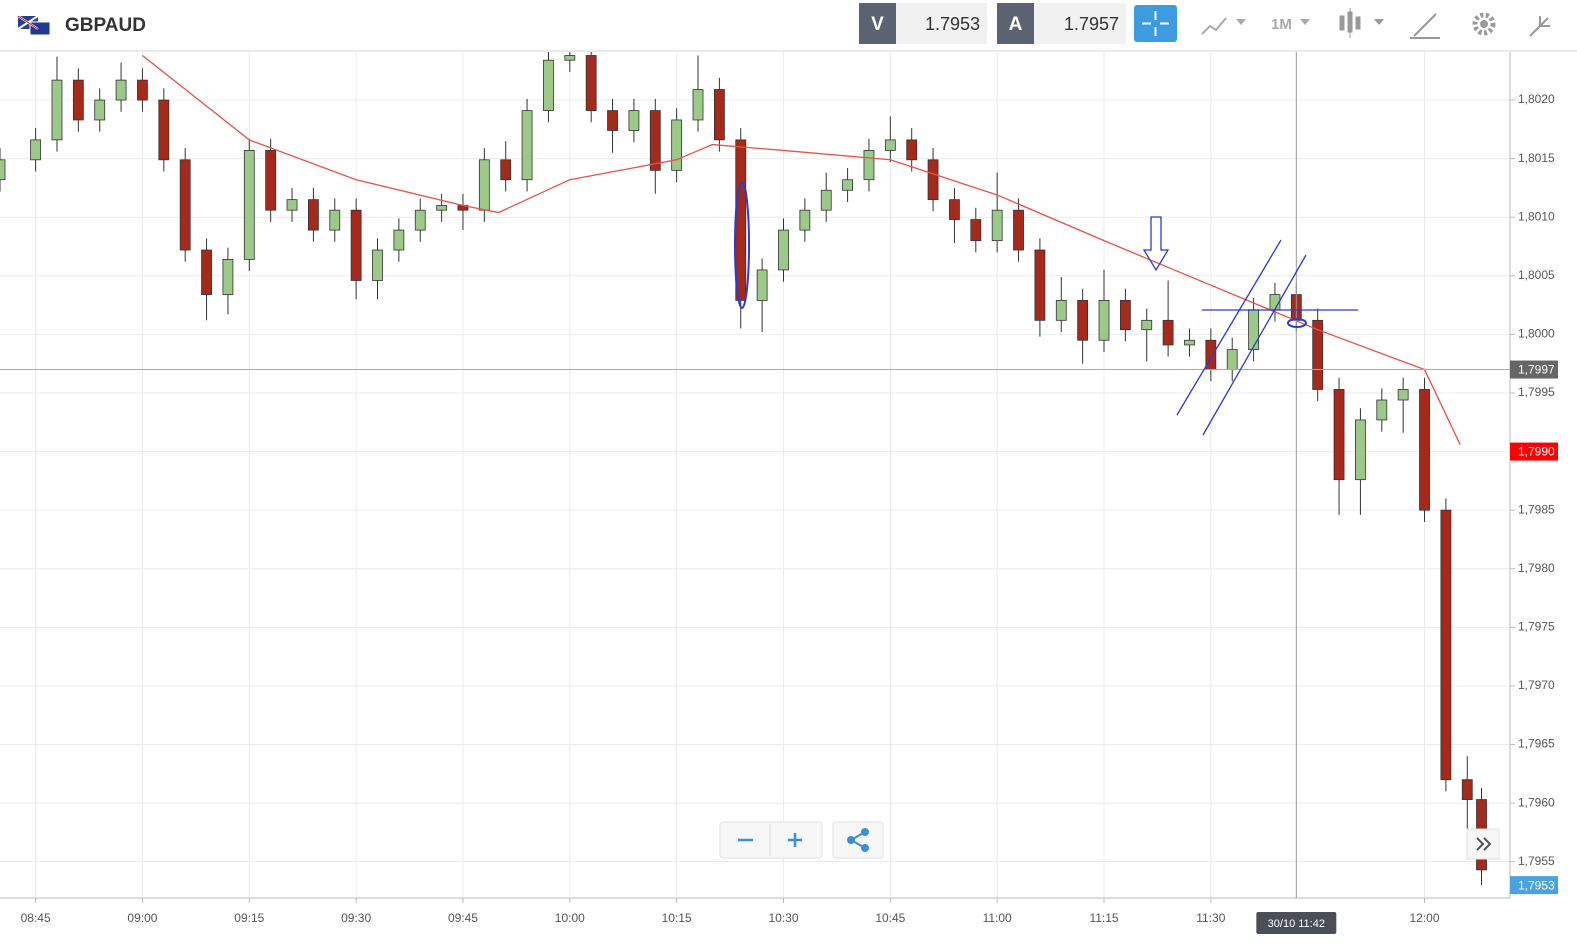 The width and height of the screenshot is (1577, 945). I want to click on buy-price-box, so click(1080, 23).